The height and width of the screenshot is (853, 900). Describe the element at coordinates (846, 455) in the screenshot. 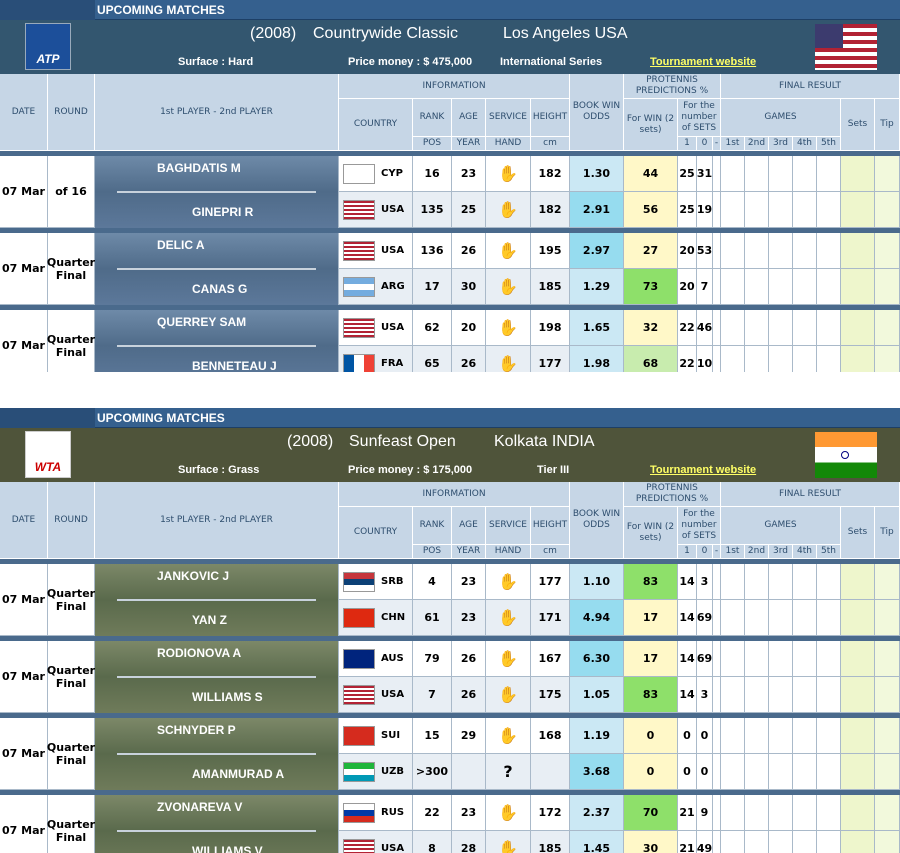

I see `country-flag-icon` at that location.